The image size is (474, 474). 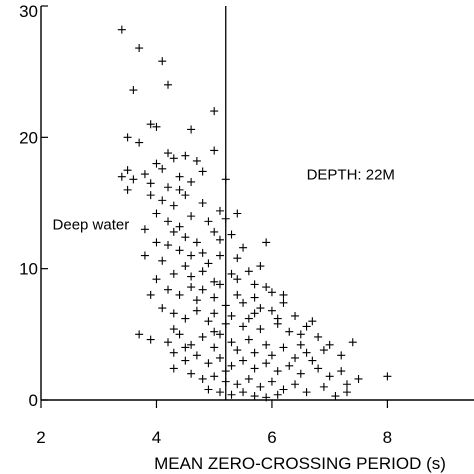 I want to click on x-axis-title: MEAN ZERO-CROSSING PERIOD (s), so click(x=300, y=463).